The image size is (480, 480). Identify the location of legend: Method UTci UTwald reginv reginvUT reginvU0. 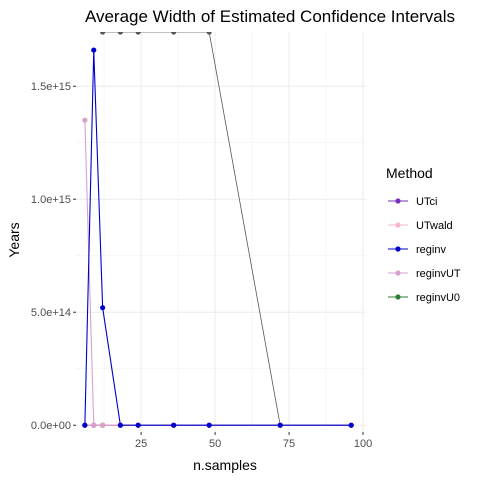
(423, 234).